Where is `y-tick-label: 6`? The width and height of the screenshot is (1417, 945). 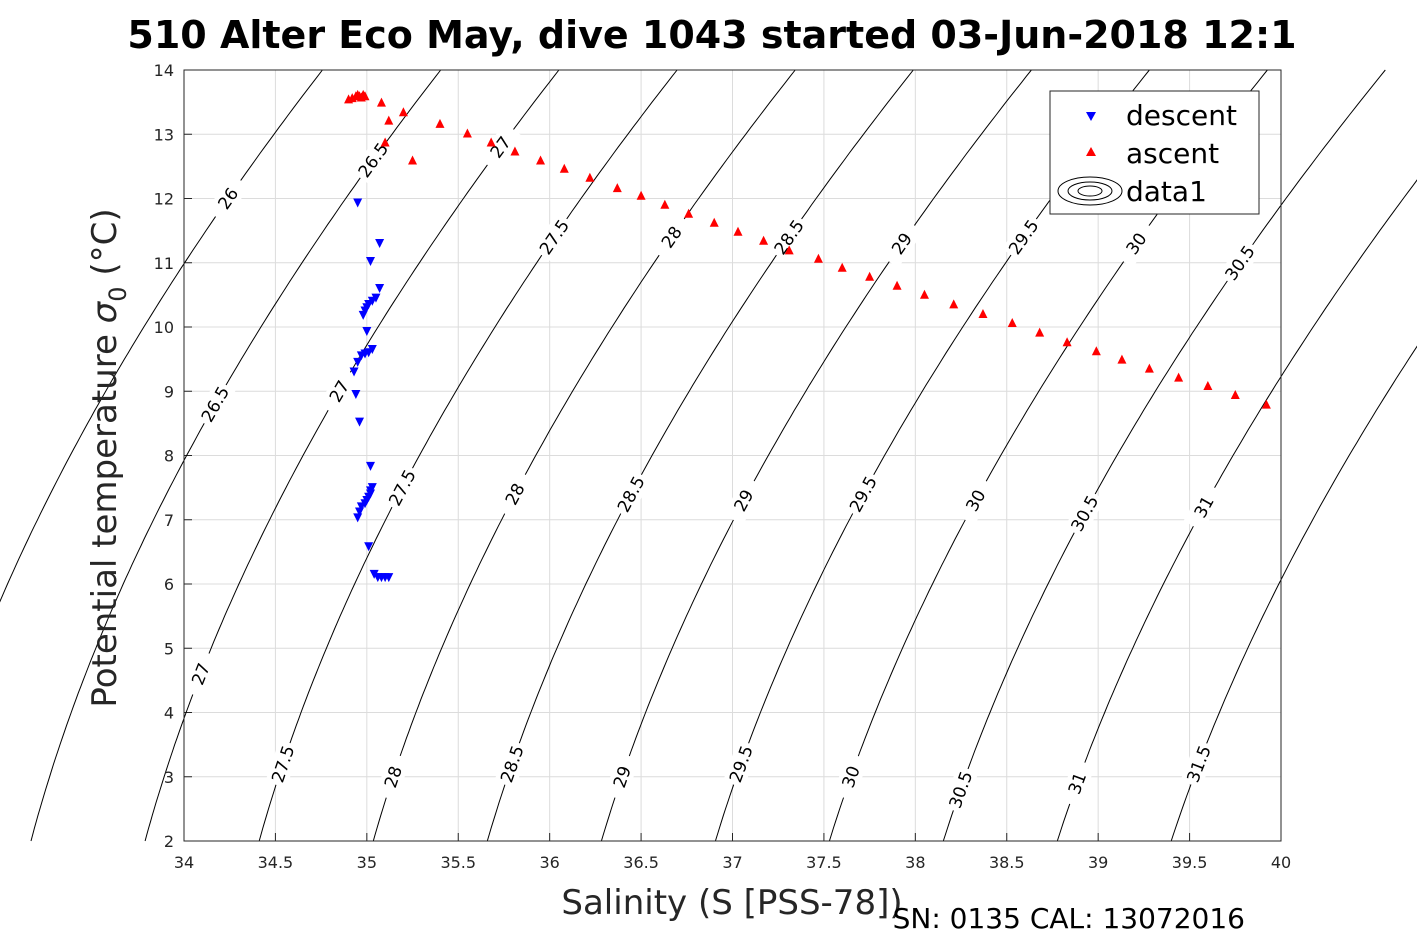
y-tick-label: 6 is located at coordinates (169, 584).